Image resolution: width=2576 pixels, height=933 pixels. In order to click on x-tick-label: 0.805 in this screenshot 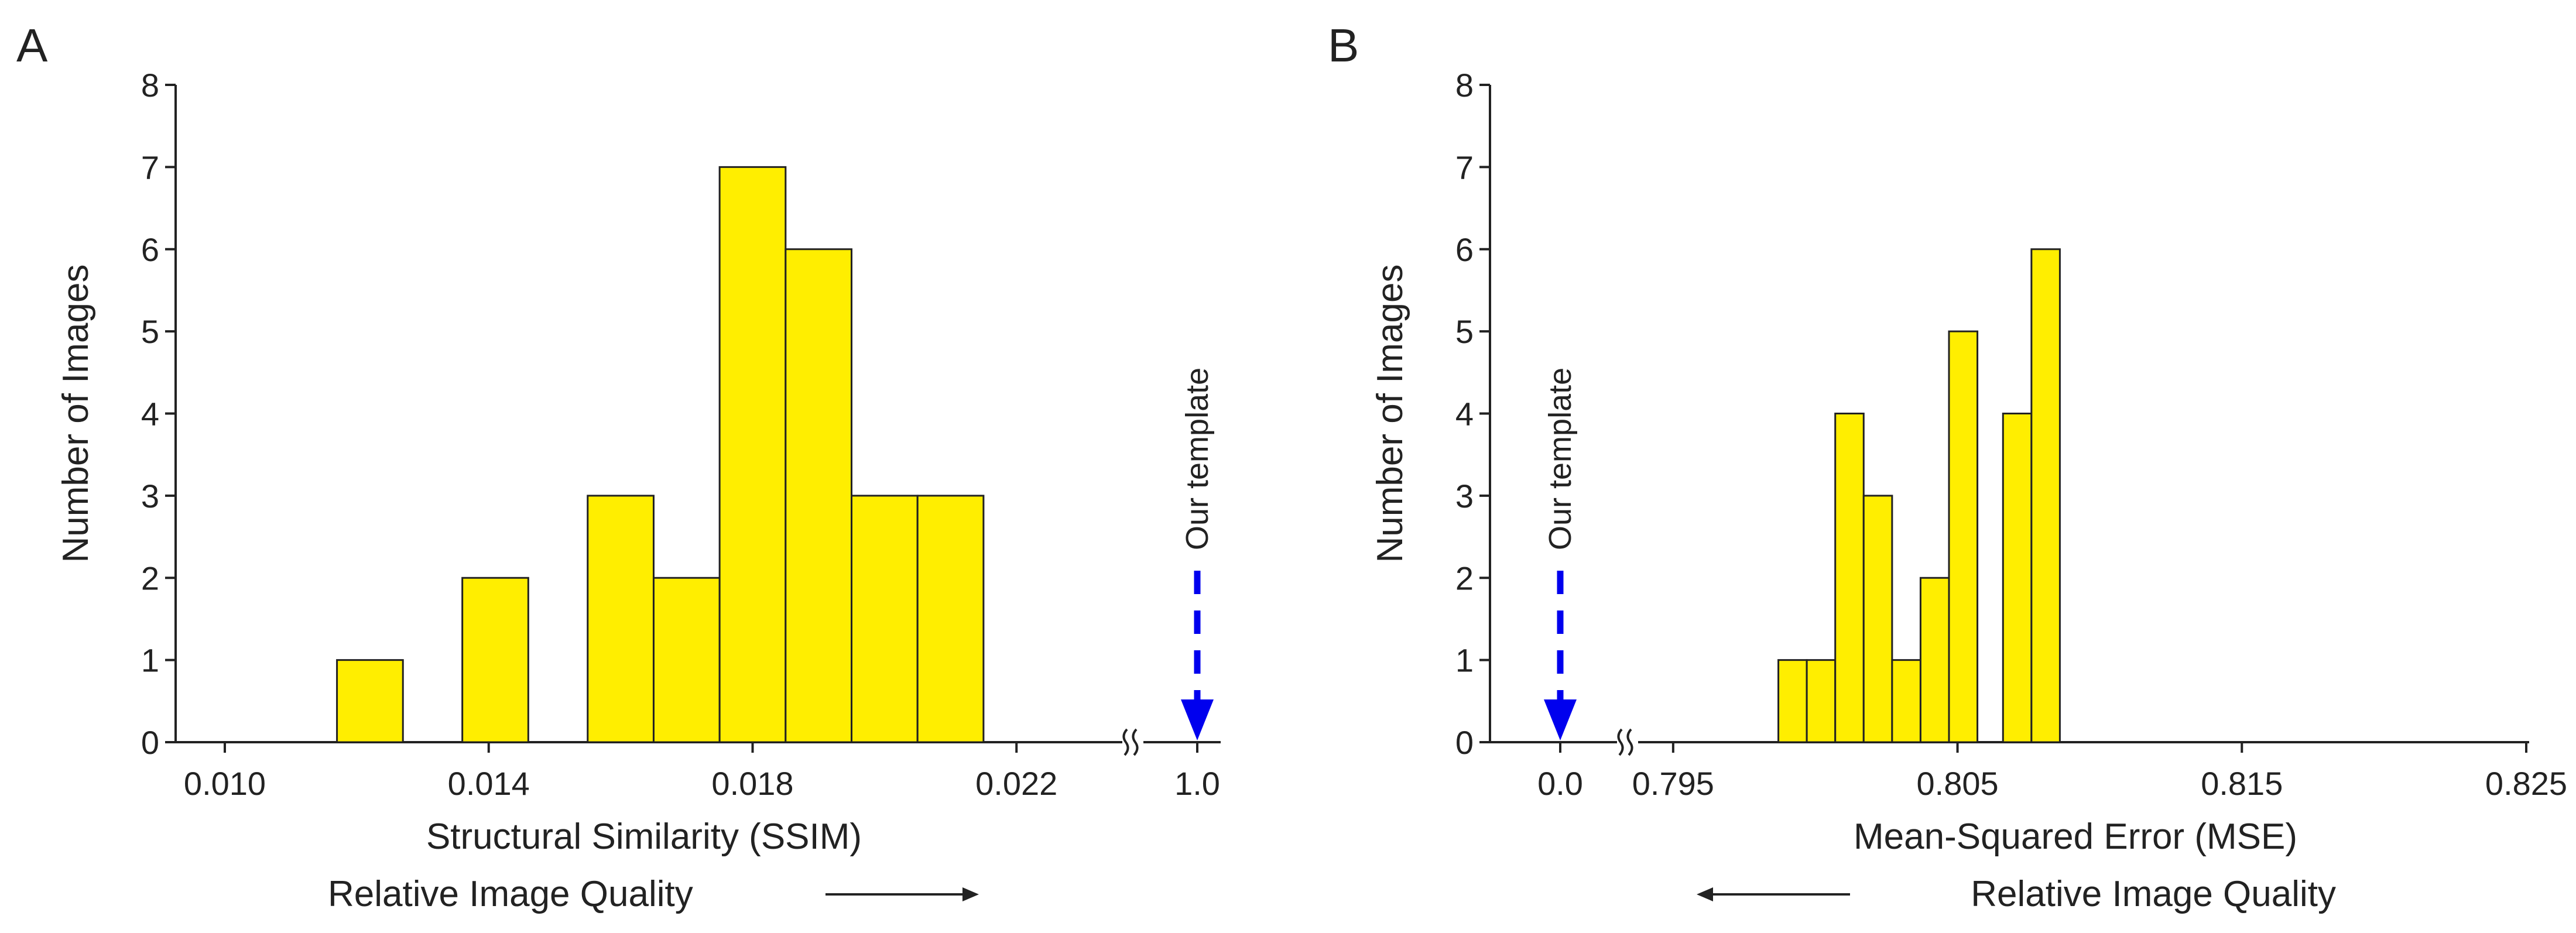, I will do `click(1958, 784)`.